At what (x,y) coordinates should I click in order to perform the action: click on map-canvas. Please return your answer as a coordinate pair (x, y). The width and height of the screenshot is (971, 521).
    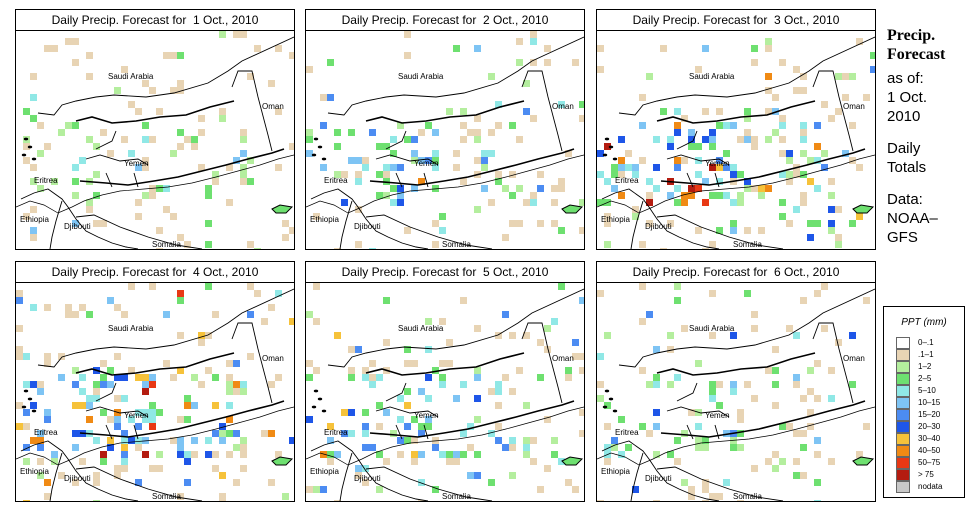
    Looking at the image, I should click on (445, 140).